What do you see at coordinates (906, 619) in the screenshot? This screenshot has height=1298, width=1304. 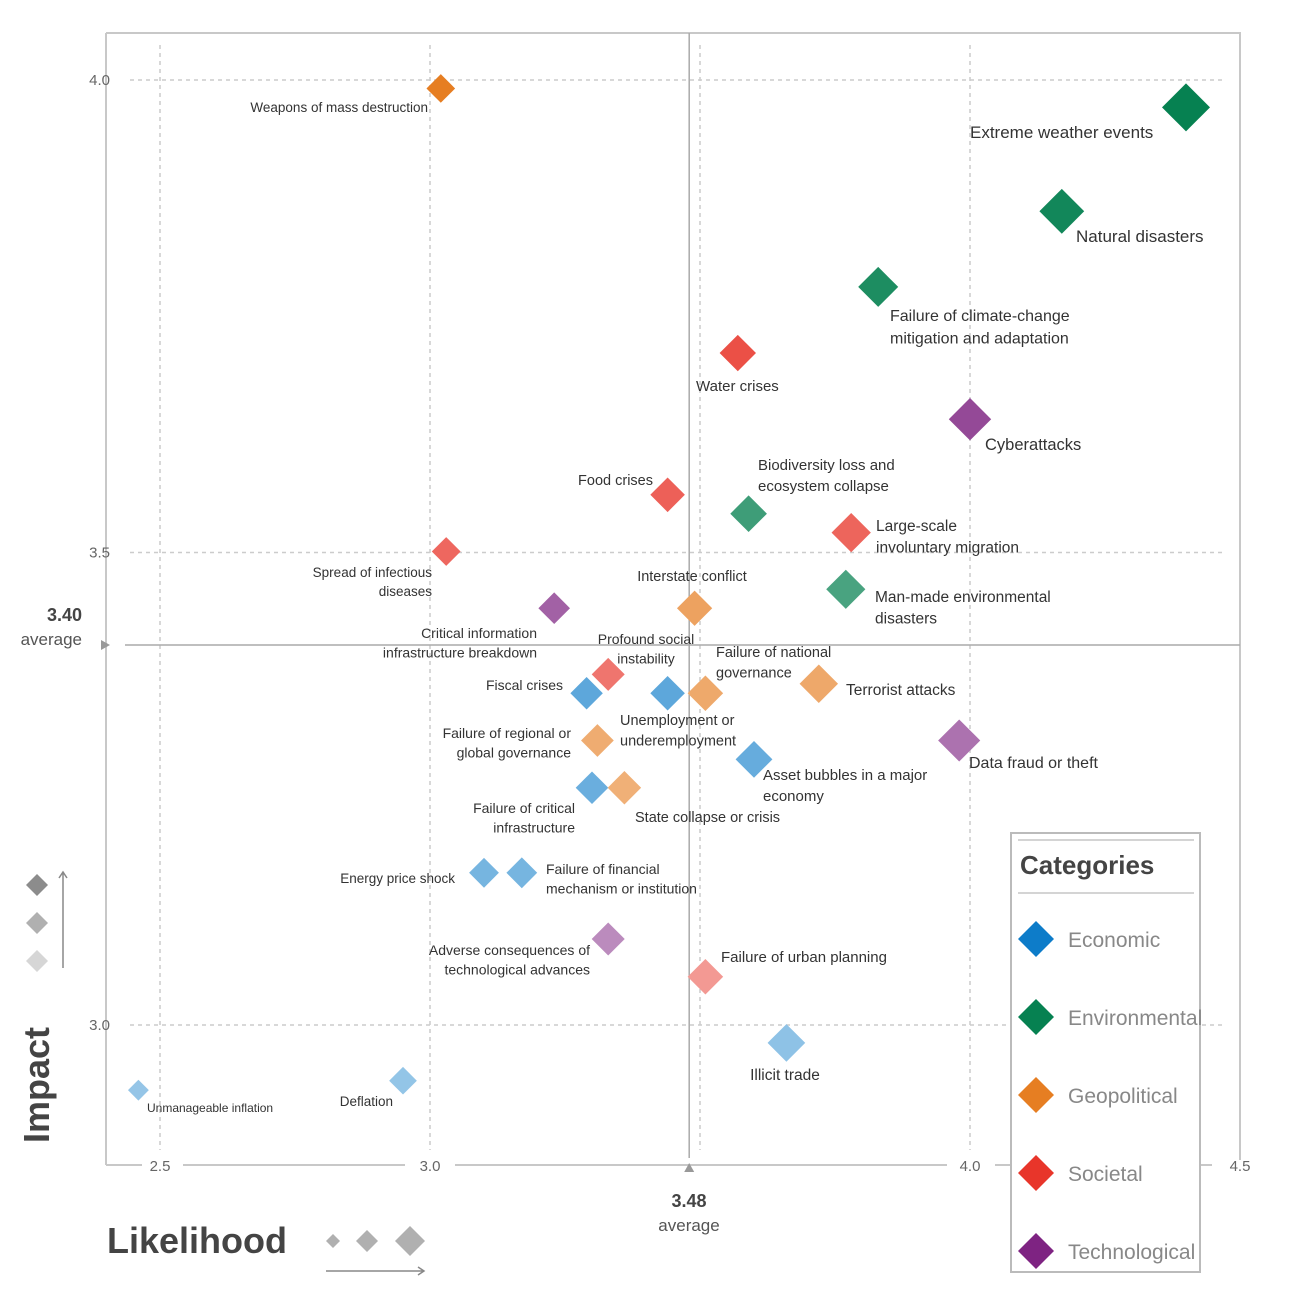 I see `point-label-line: disasters` at bounding box center [906, 619].